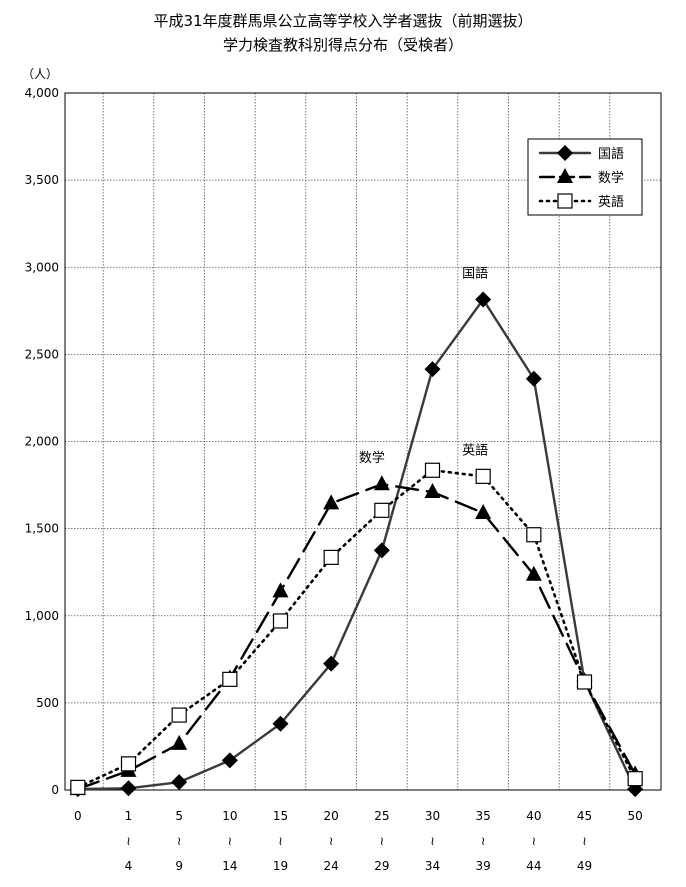 This screenshot has height=887, width=686. Describe the element at coordinates (475, 450) in the screenshot. I see `annotation-label: 英語` at that location.